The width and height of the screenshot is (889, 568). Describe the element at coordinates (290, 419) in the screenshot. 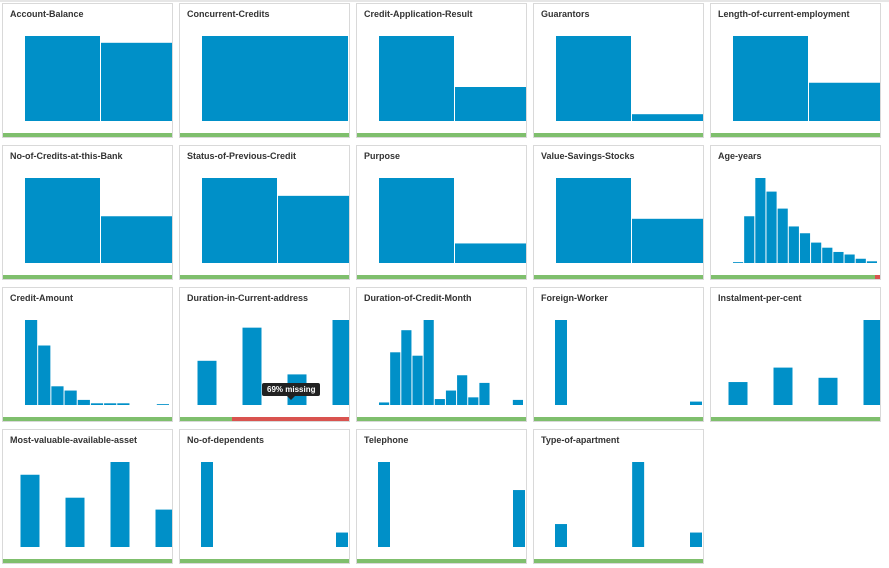

I see `missing-segment` at that location.